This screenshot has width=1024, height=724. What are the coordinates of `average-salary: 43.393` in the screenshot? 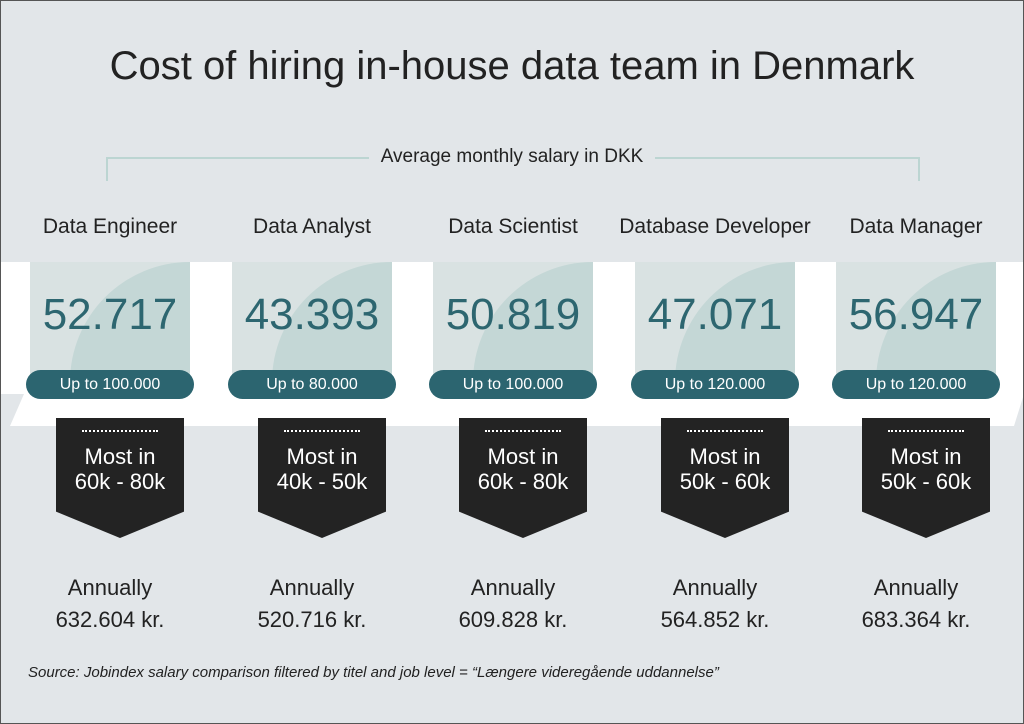 It's located at (312, 314).